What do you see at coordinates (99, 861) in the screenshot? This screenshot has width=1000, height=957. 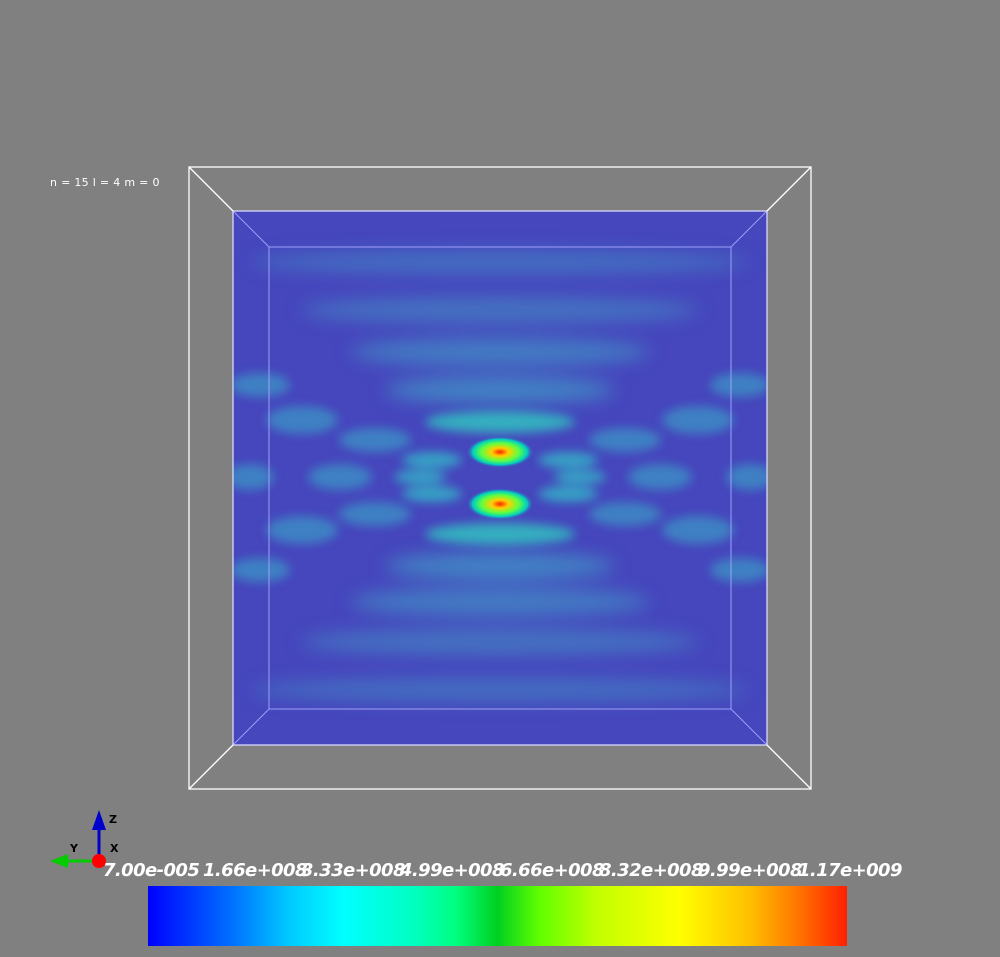 I see `x-axis-dot` at bounding box center [99, 861].